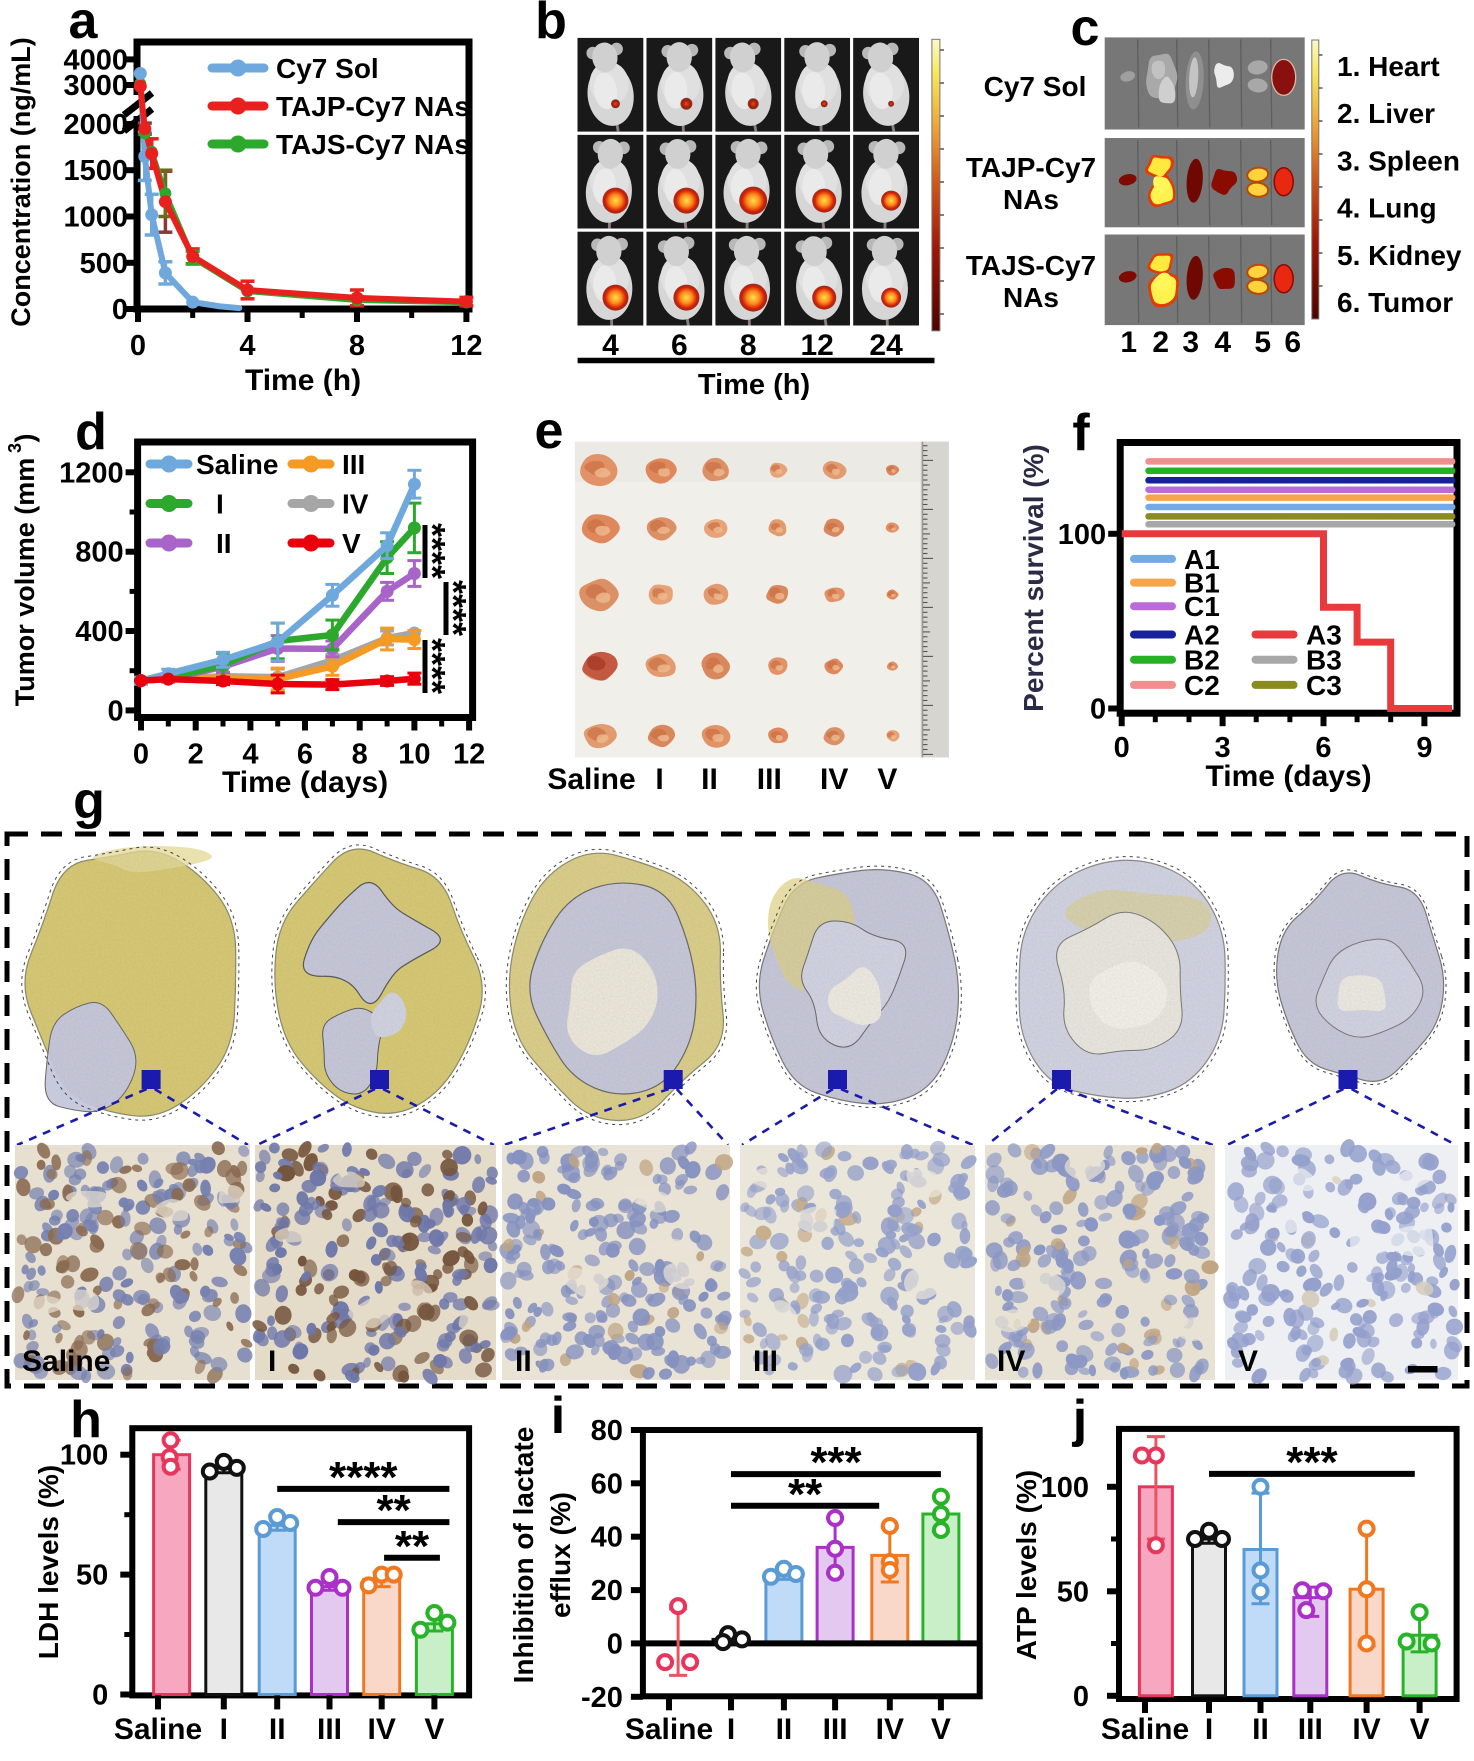  What do you see at coordinates (560, 1555) in the screenshot?
I see `svg-text: efflux (%)` at bounding box center [560, 1555].